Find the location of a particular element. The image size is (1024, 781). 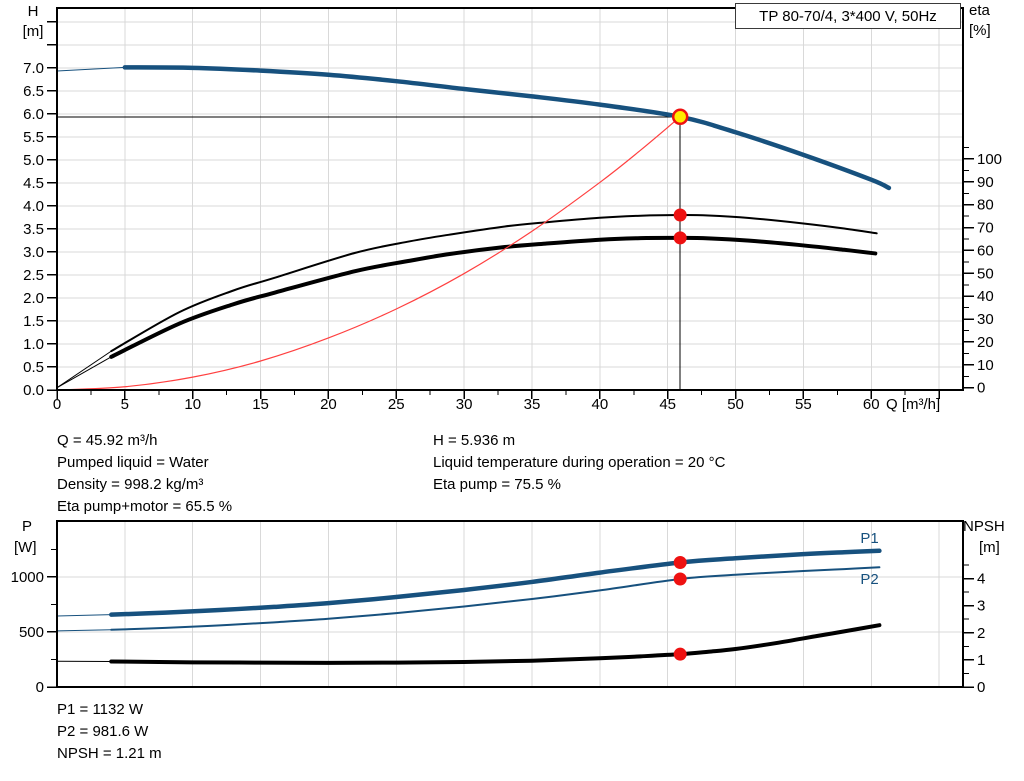

svg-text: 6.0 is located at coordinates (33, 114).